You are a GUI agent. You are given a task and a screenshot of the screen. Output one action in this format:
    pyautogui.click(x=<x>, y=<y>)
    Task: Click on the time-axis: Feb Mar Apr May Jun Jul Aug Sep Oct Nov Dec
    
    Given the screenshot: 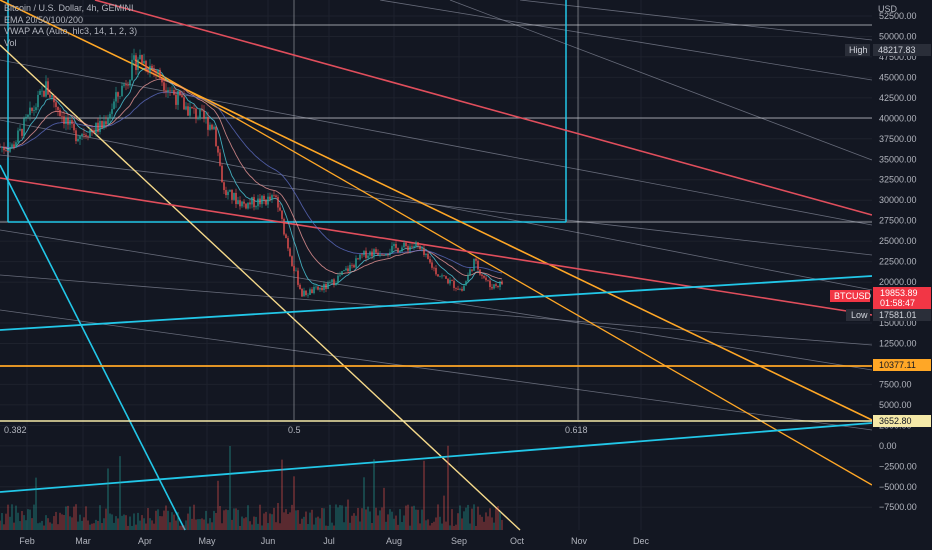 What is the action you would take?
    pyautogui.click(x=334, y=541)
    